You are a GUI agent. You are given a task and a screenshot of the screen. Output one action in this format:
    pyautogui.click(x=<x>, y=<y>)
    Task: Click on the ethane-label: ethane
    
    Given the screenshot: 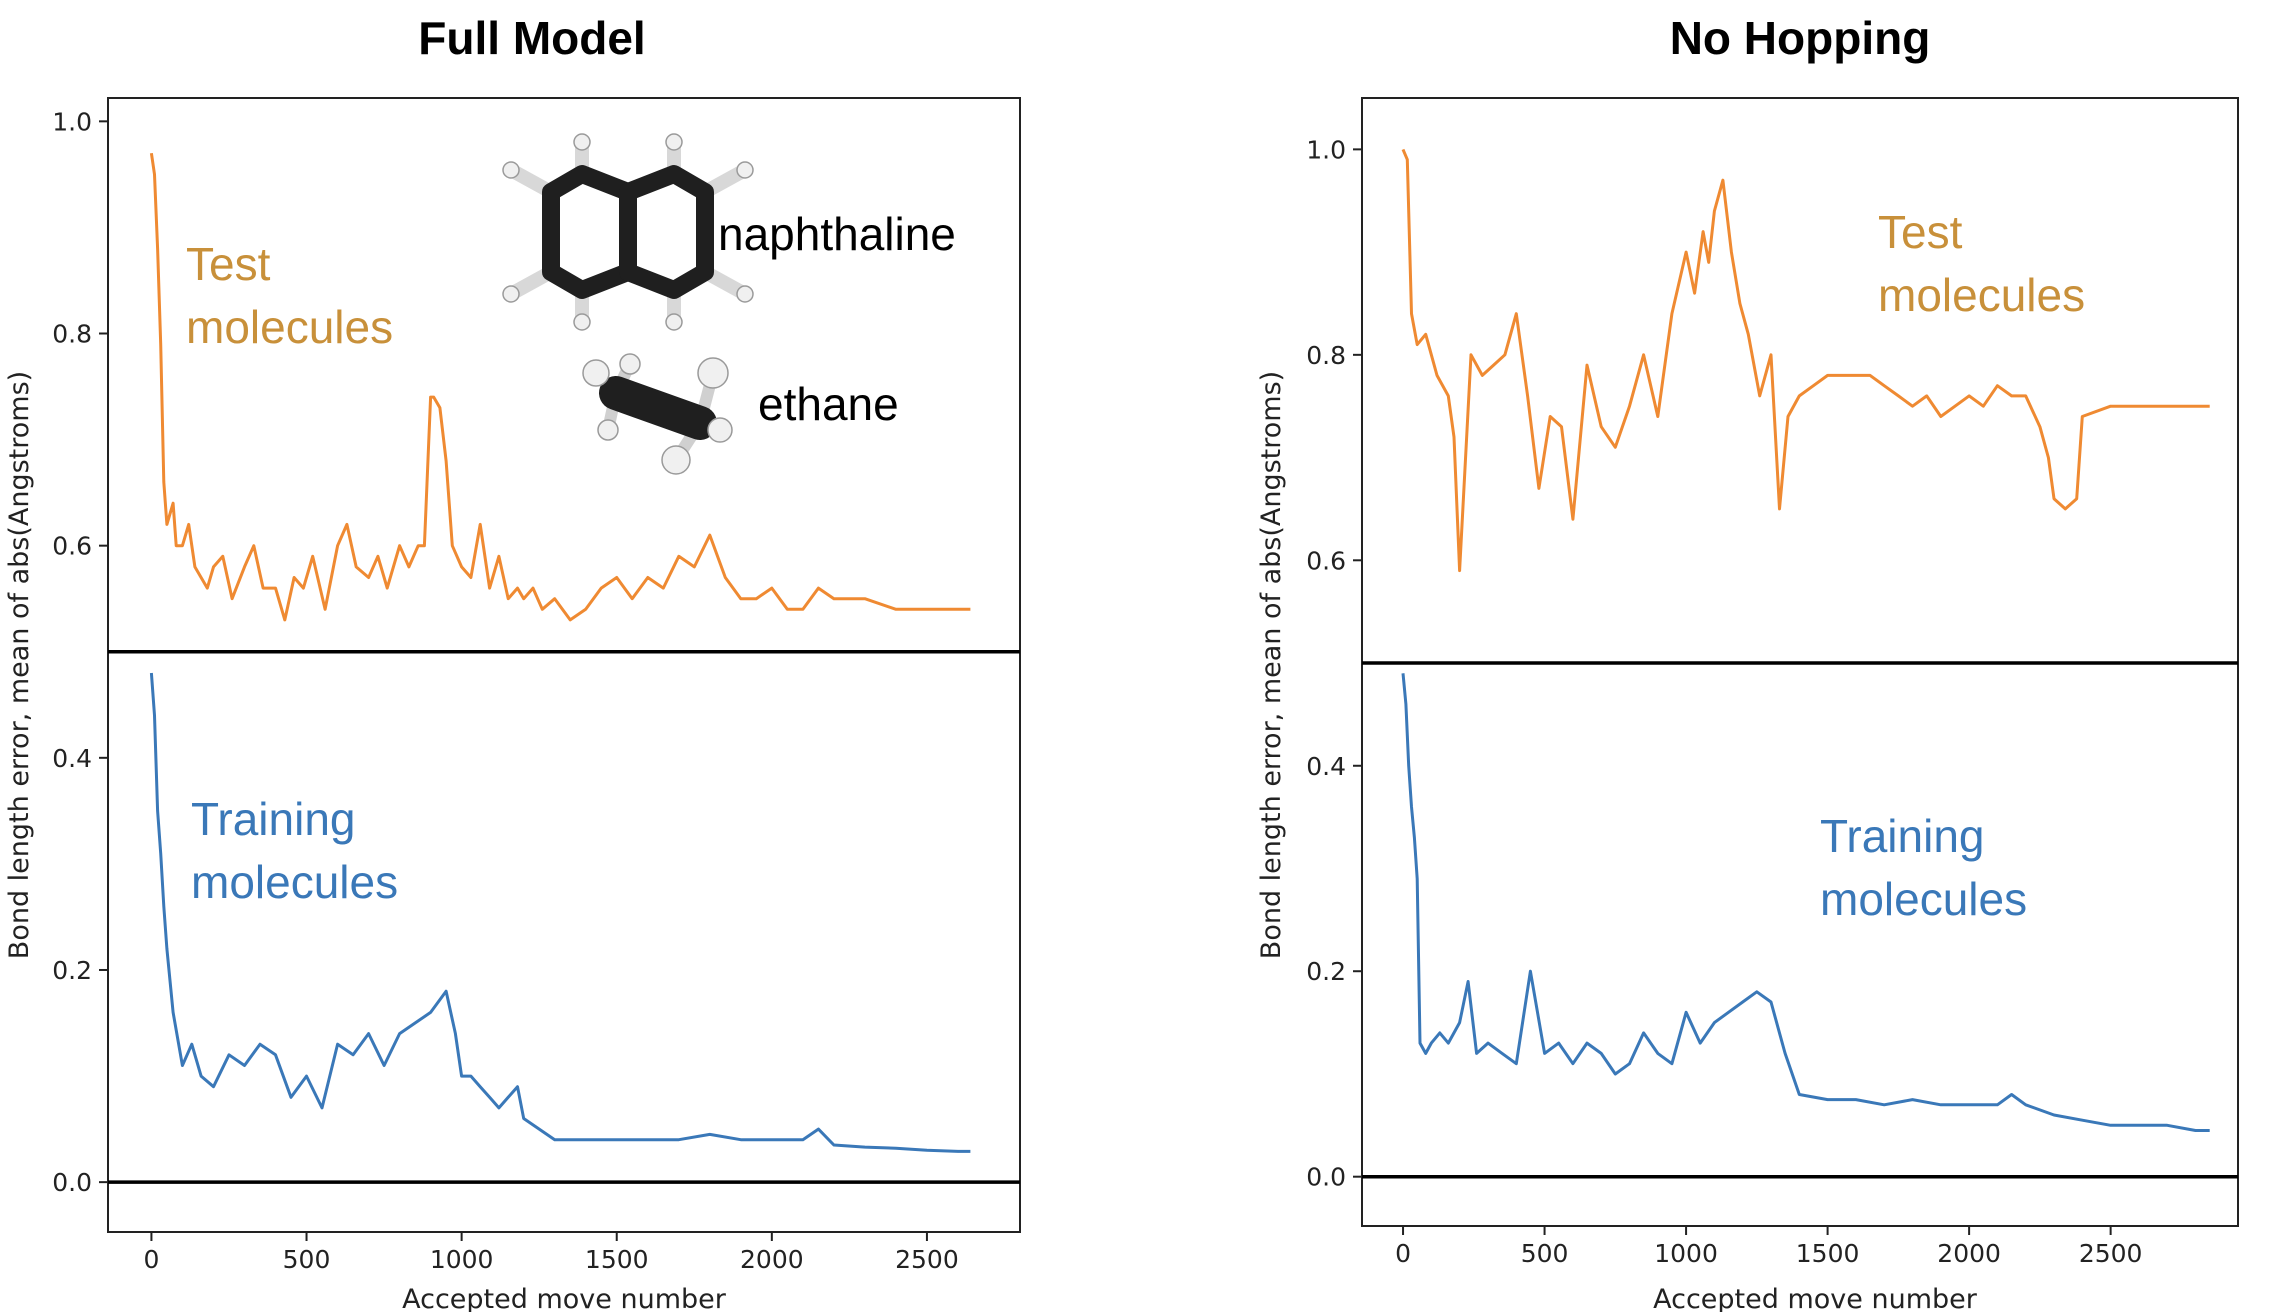 What is the action you would take?
    pyautogui.click(x=828, y=404)
    